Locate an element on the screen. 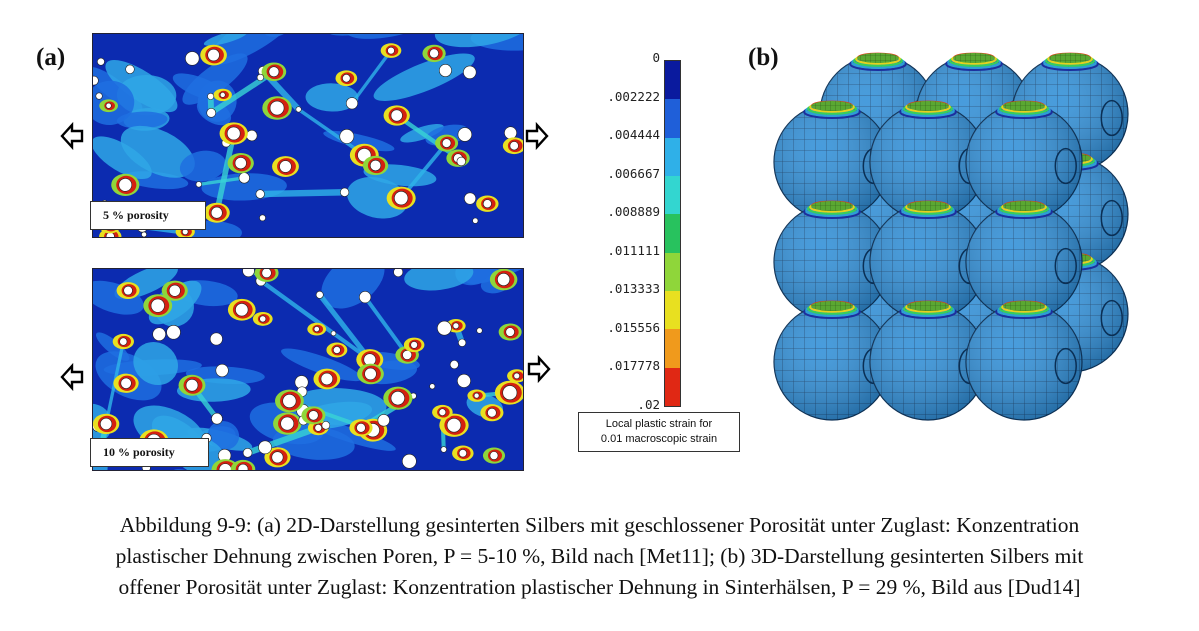  colorbar-note-line: 0.01 macroscopic strain is located at coordinates (659, 439).